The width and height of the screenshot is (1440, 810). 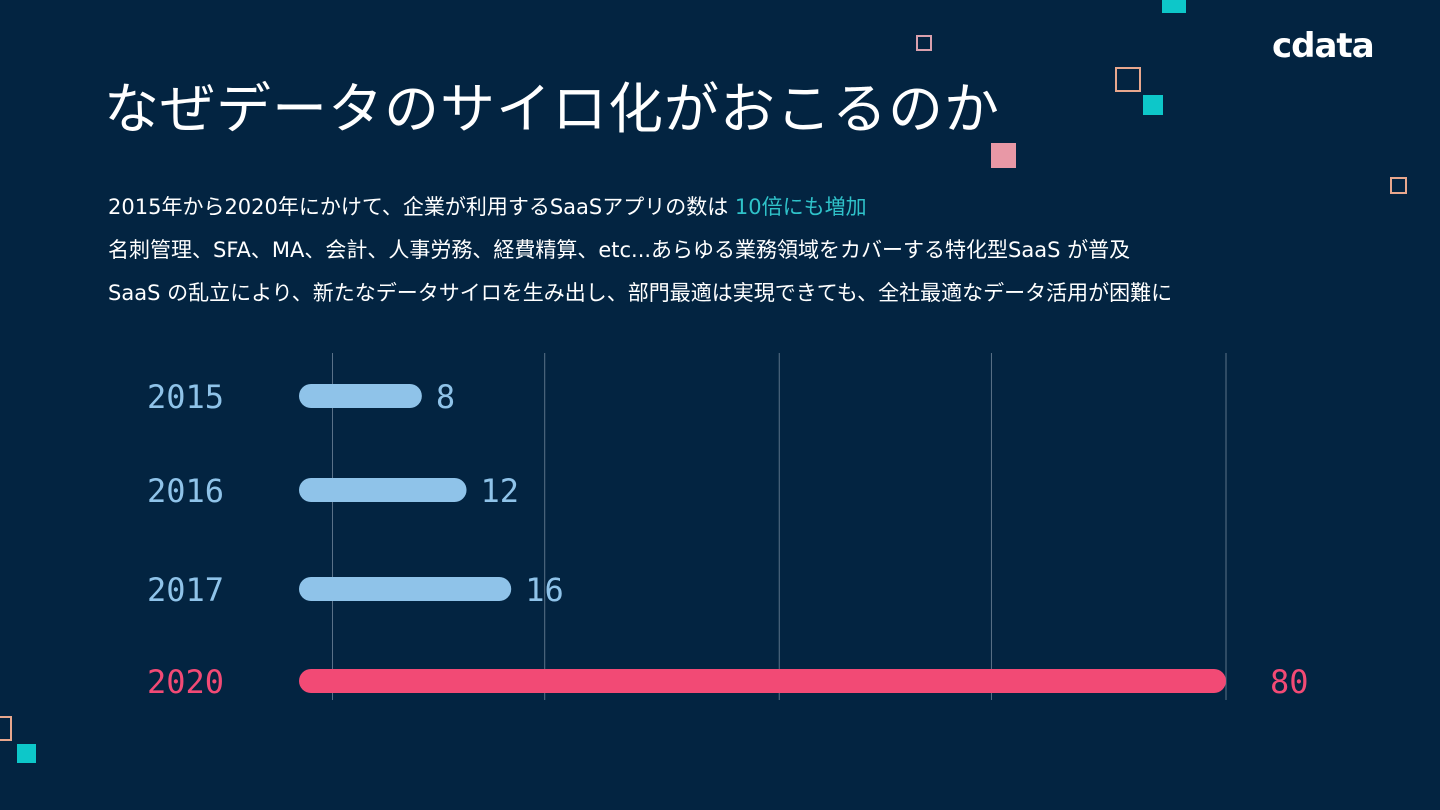 What do you see at coordinates (800, 207) in the screenshot?
I see `lead-line-1-highlight: 10倍にも増加` at bounding box center [800, 207].